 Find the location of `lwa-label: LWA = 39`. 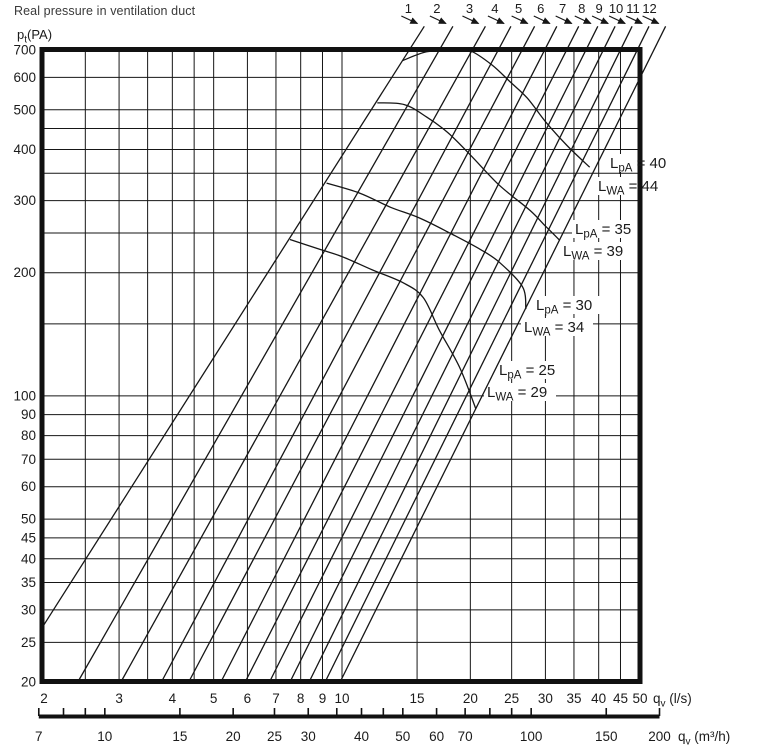

lwa-label: LWA = 39 is located at coordinates (593, 253).